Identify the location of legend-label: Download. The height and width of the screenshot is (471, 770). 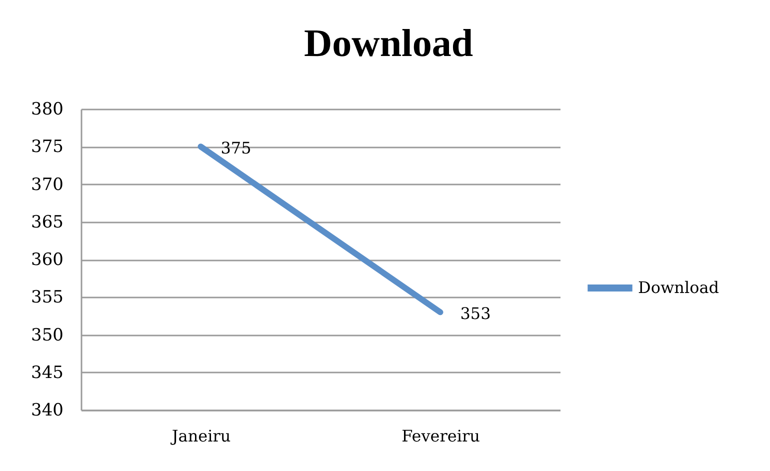
(678, 287).